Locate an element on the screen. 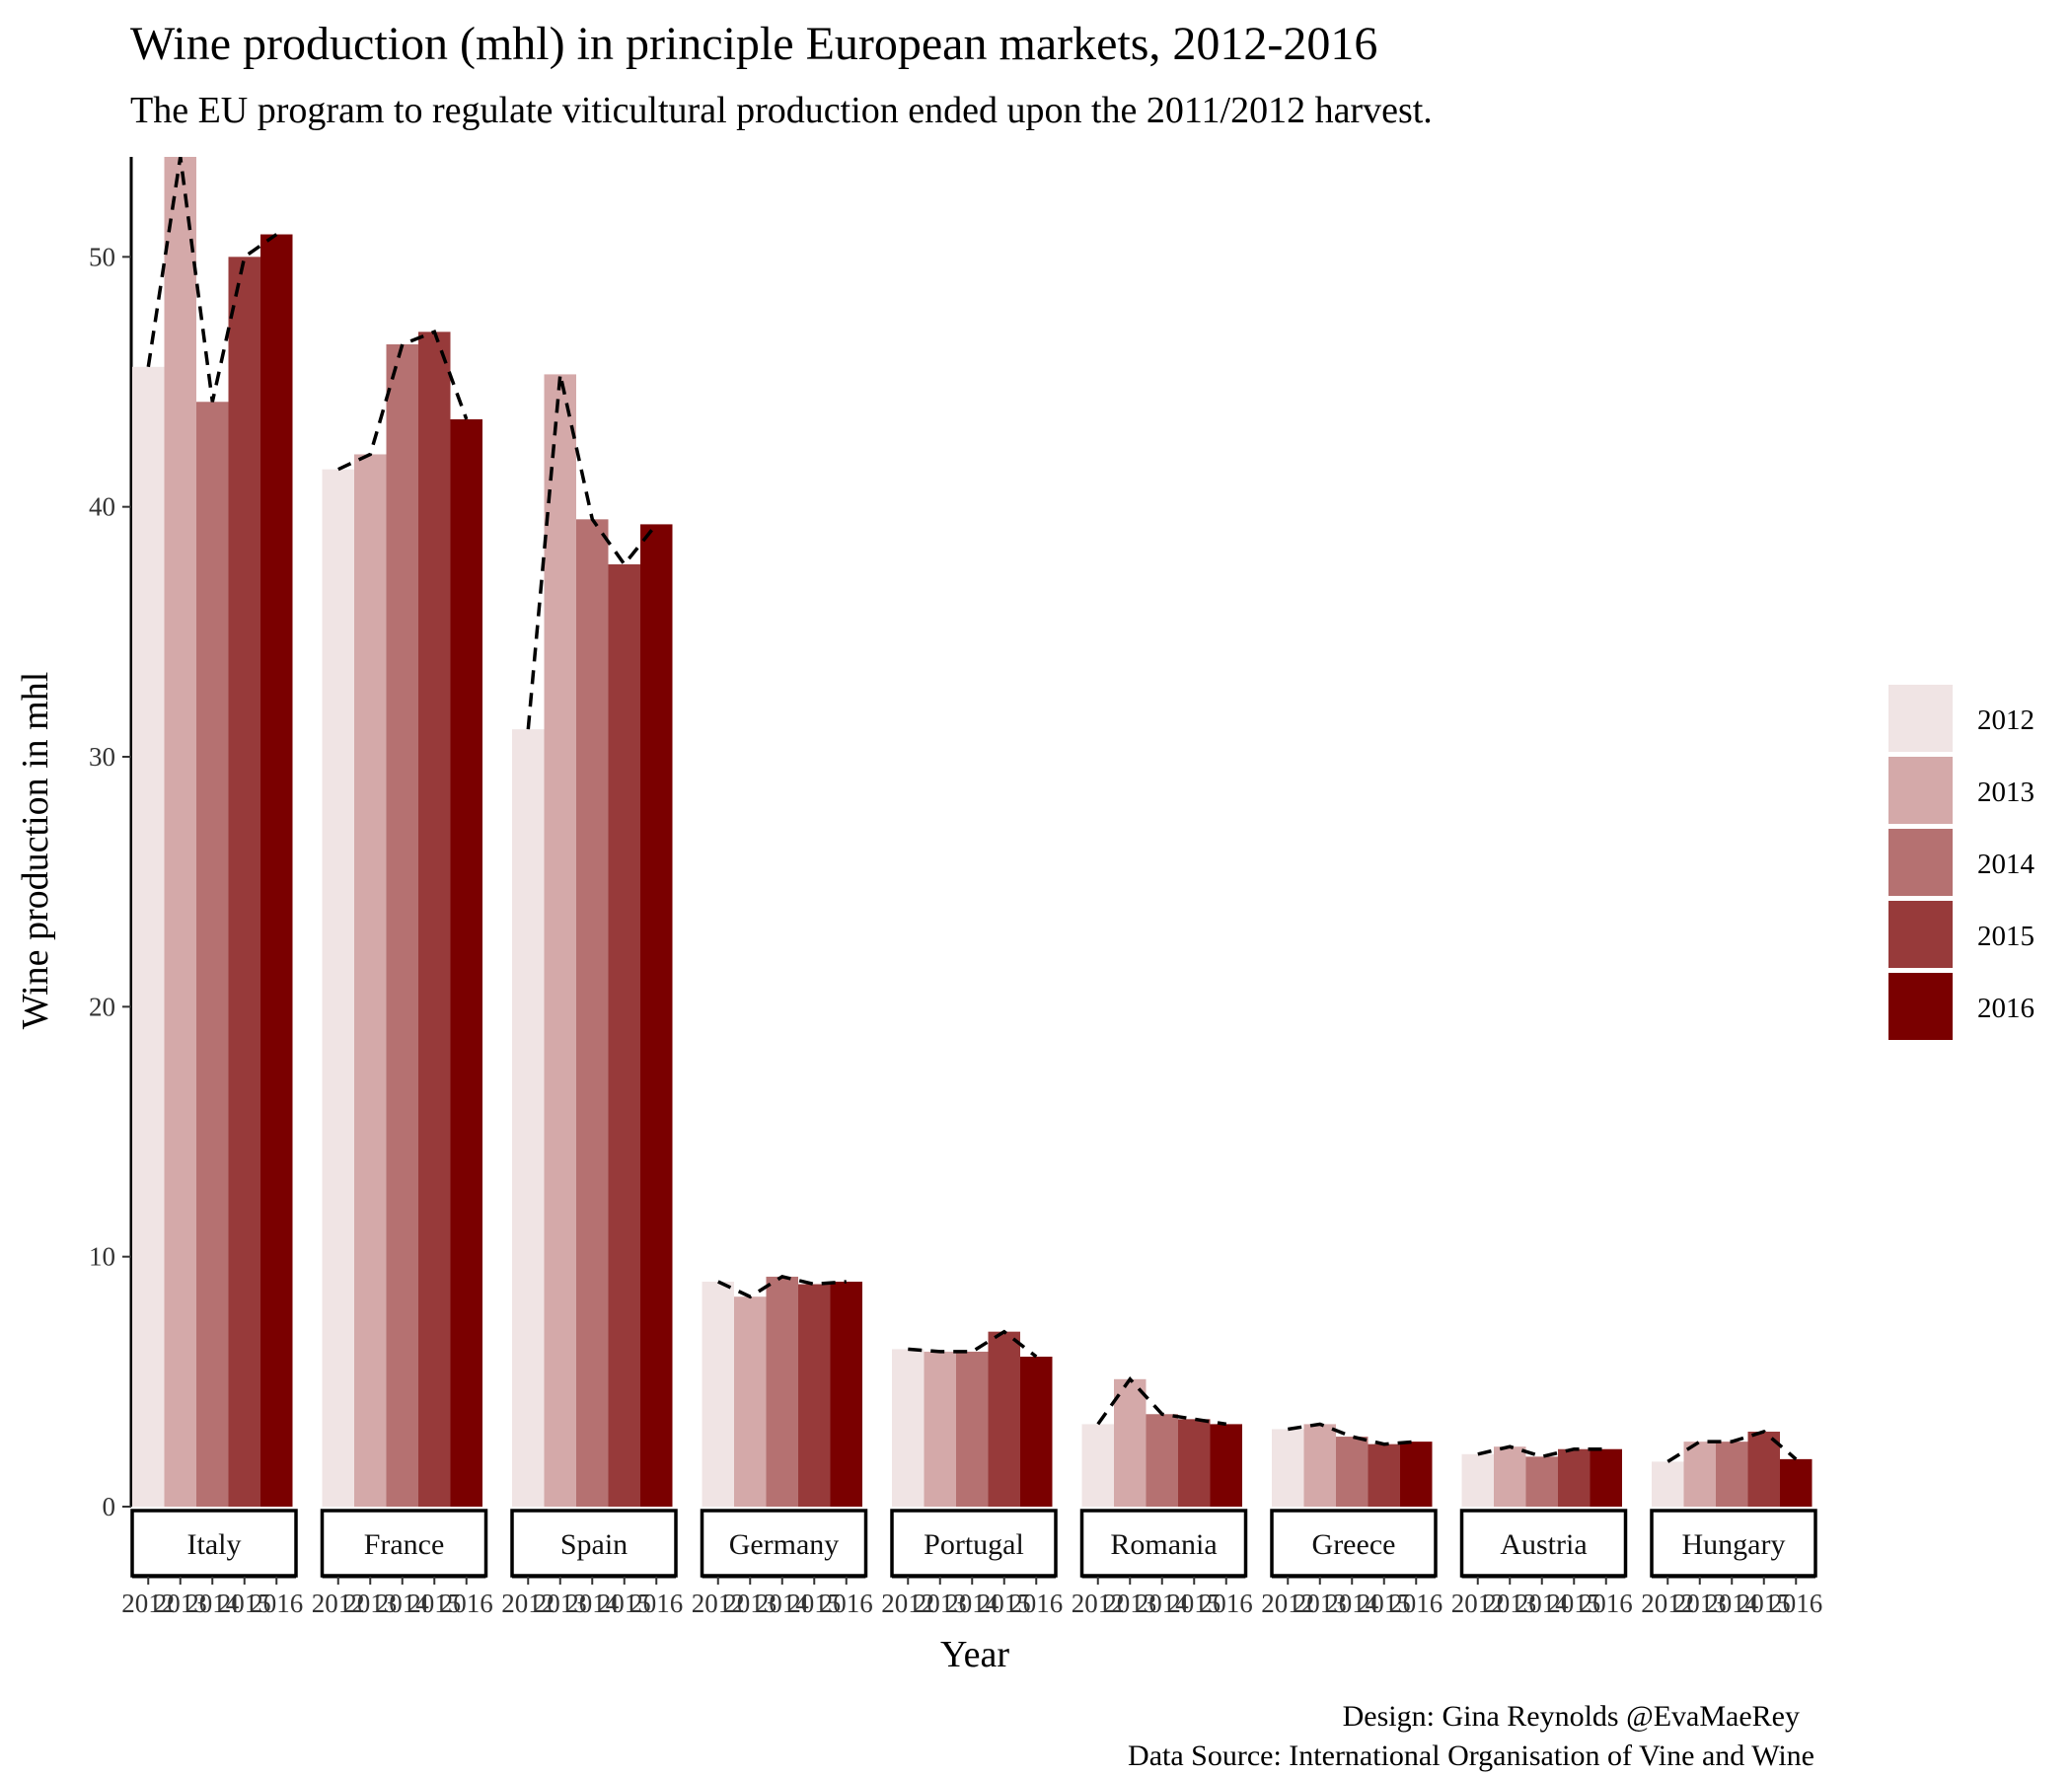 The width and height of the screenshot is (2072, 1776). facet-strip: Romania is located at coordinates (1164, 1543).